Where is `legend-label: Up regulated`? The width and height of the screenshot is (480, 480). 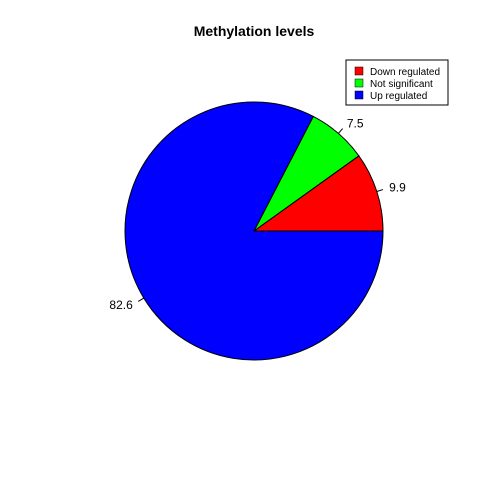
legend-label: Up regulated is located at coordinates (398, 96).